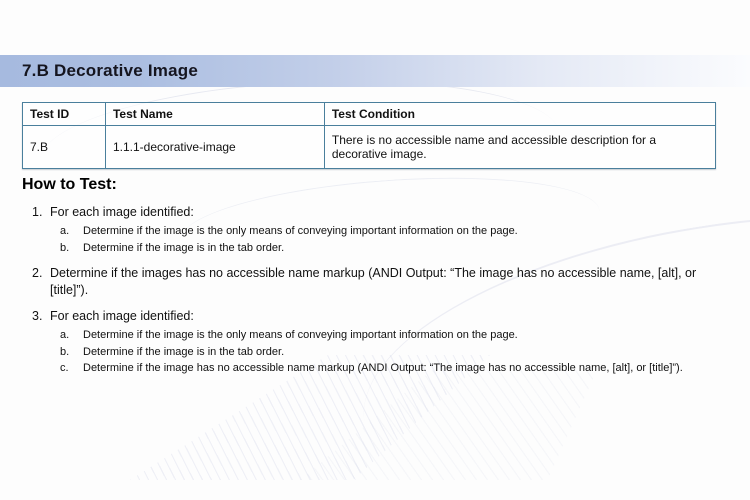 Image resolution: width=750 pixels, height=500 pixels. What do you see at coordinates (37, 212) in the screenshot?
I see `step-number: 1.` at bounding box center [37, 212].